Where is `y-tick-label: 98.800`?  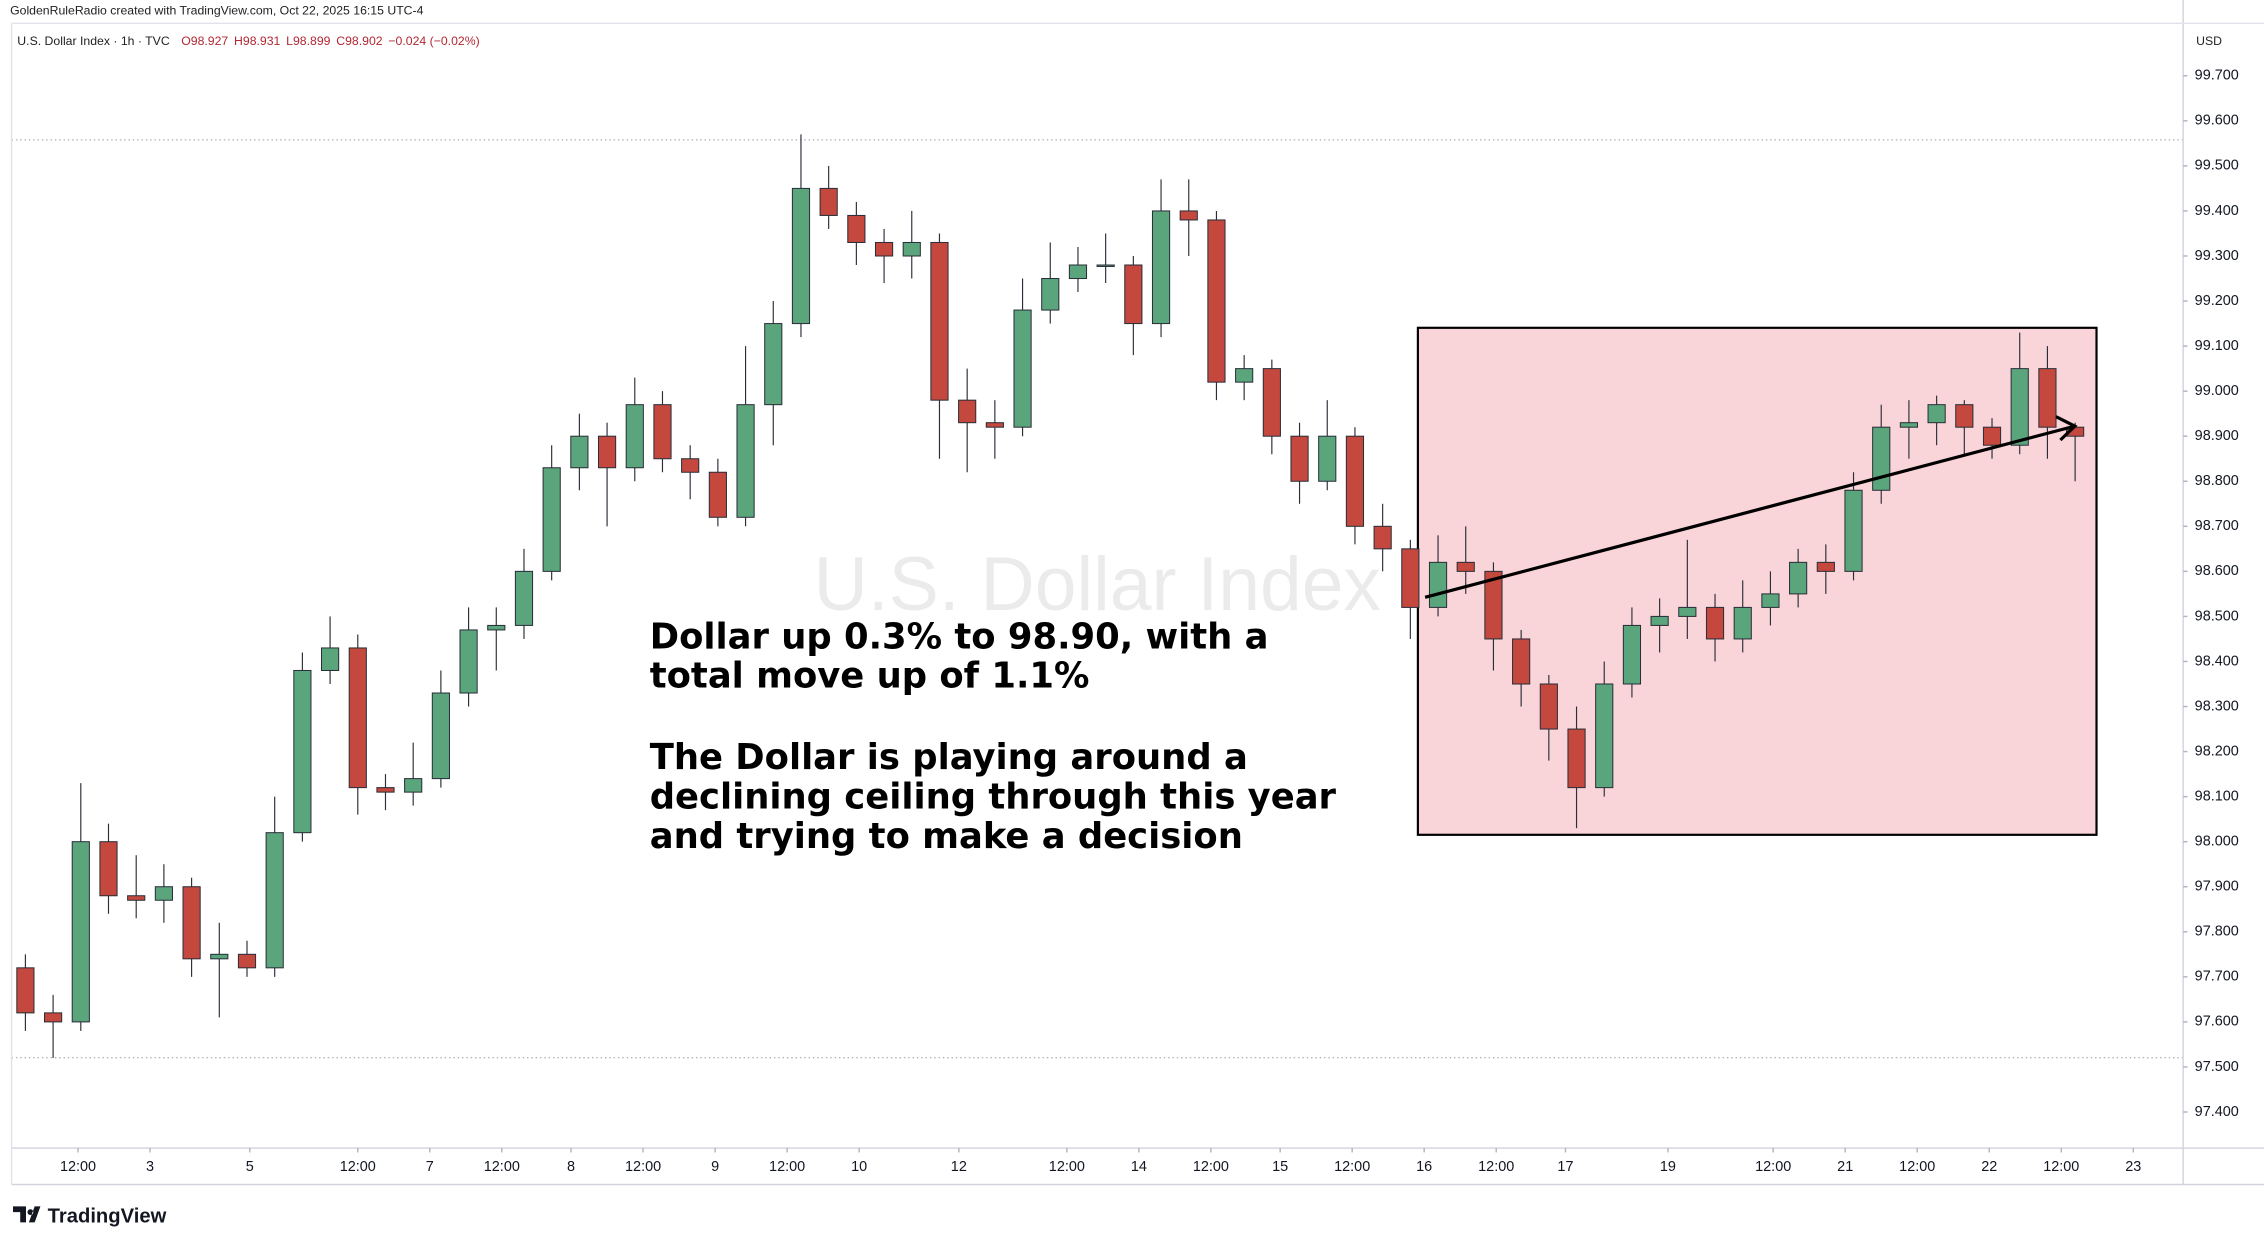 y-tick-label: 98.800 is located at coordinates (2217, 481).